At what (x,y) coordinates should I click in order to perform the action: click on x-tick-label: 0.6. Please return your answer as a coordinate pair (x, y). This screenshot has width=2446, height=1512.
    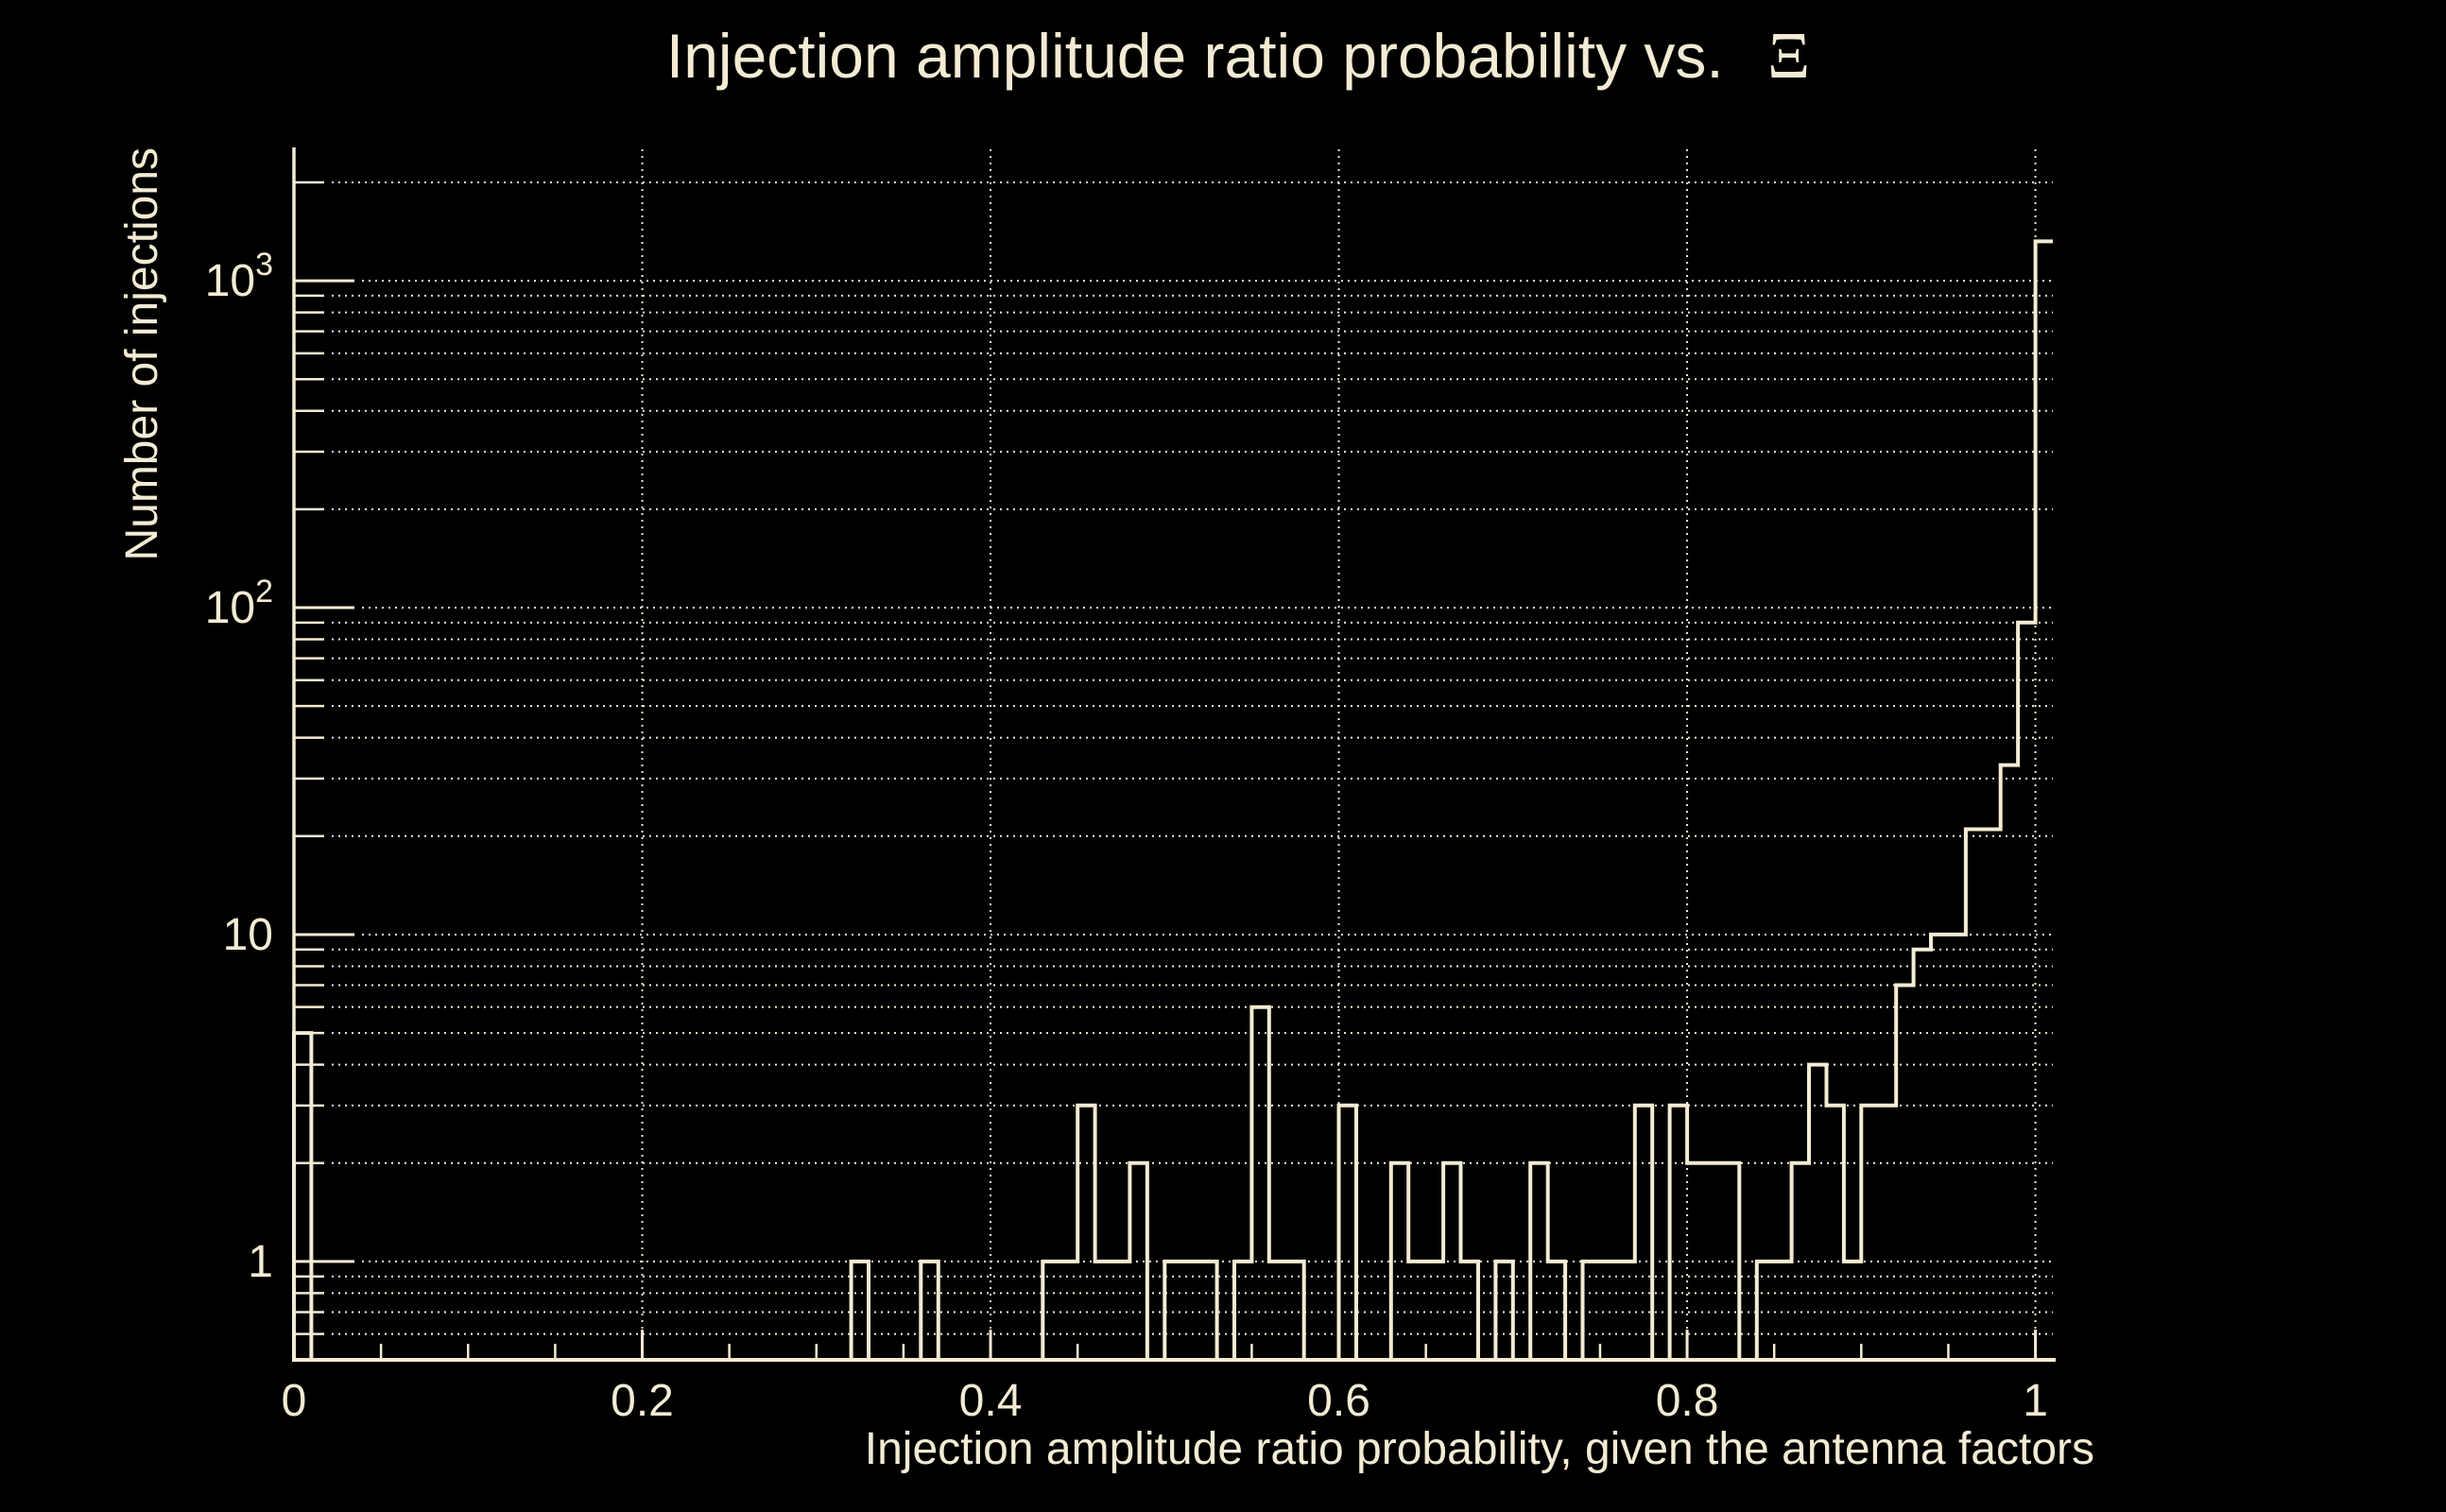
    Looking at the image, I should click on (1338, 1401).